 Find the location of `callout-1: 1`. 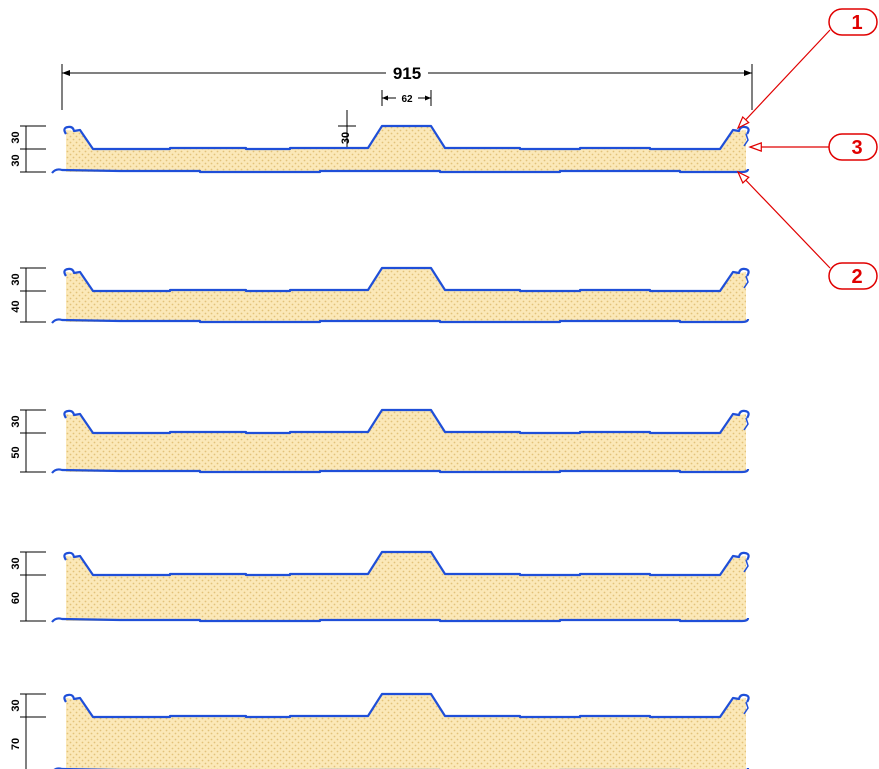

callout-1: 1 is located at coordinates (807, 69).